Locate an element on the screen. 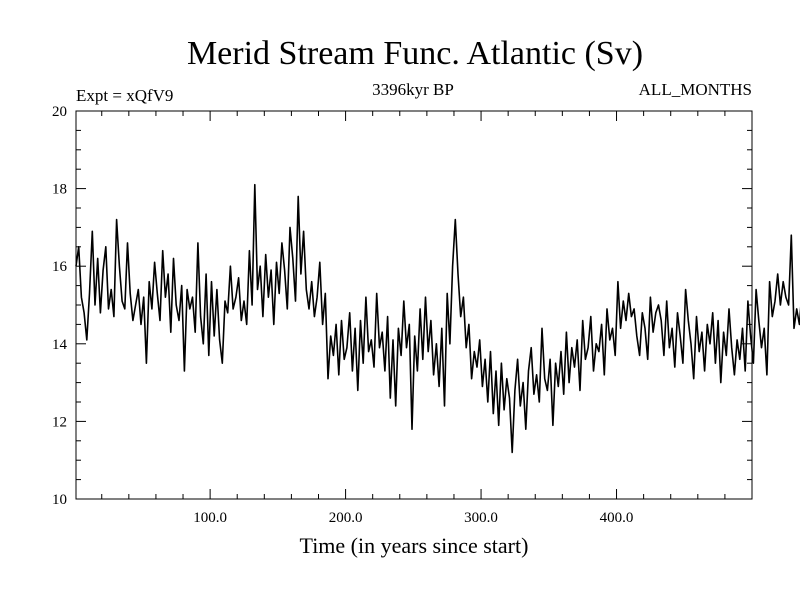 This screenshot has height=600, width=800. x-axis-label: Time (in years since start) is located at coordinates (414, 545).